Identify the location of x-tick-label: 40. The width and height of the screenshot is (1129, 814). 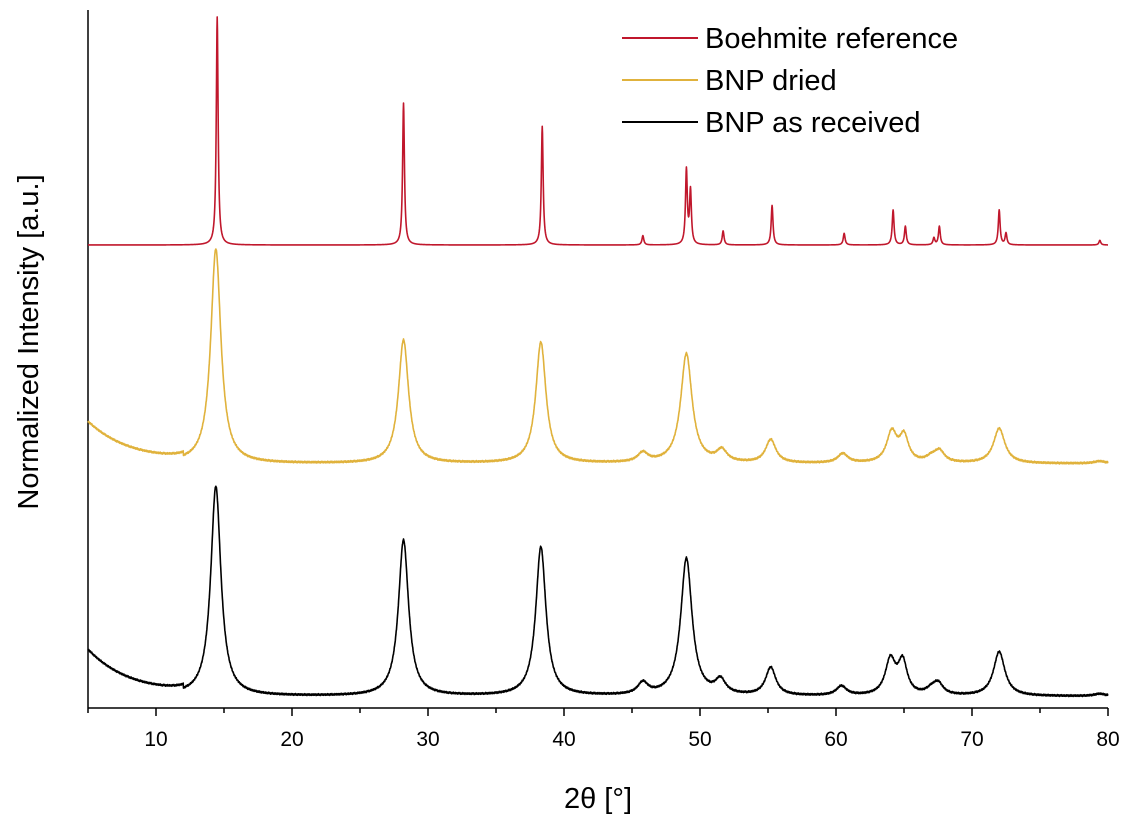
(563, 739).